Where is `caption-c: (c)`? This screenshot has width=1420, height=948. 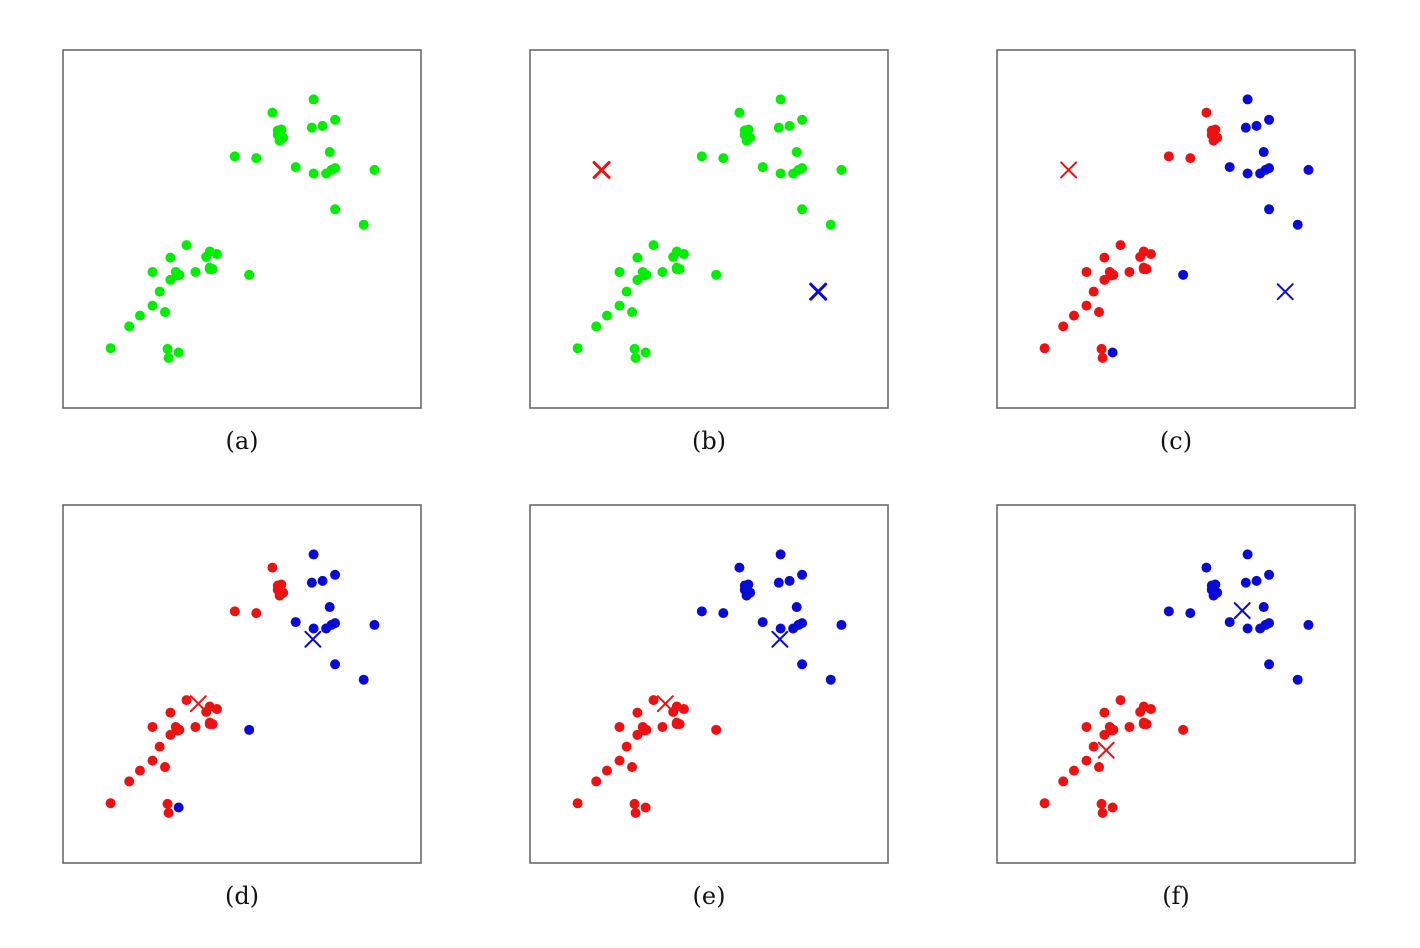 caption-c: (c) is located at coordinates (1176, 441).